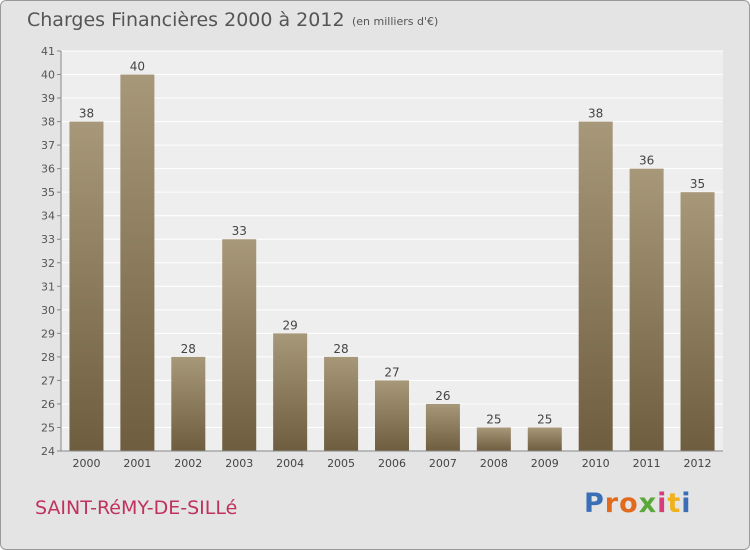  What do you see at coordinates (86, 463) in the screenshot?
I see `x-tick-label: 2000` at bounding box center [86, 463].